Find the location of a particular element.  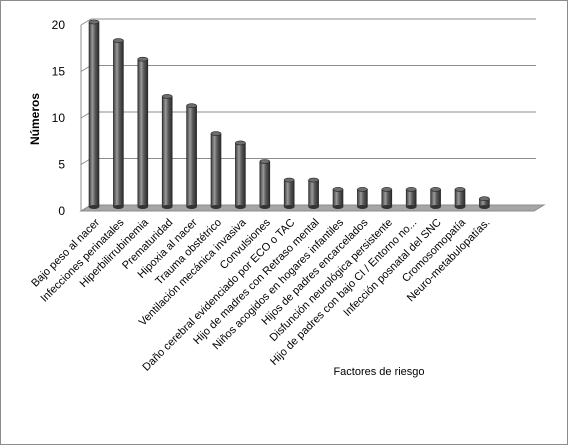

y-tick-label: 5 is located at coordinates (61, 165).